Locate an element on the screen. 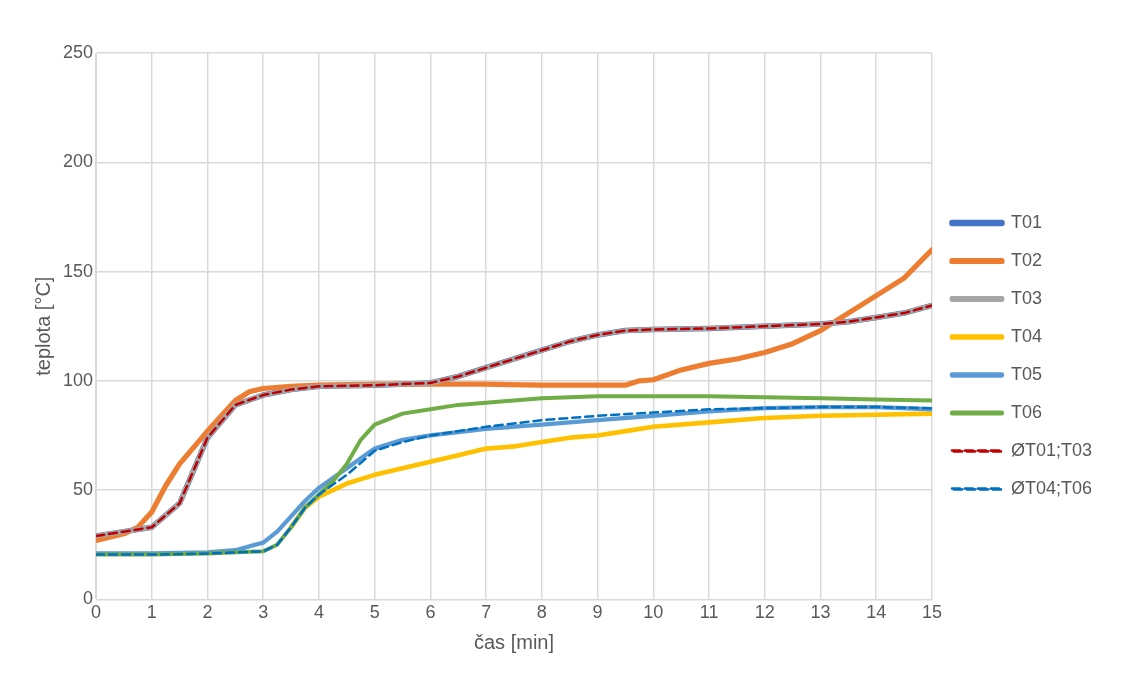 Image resolution: width=1130 pixels, height=687 pixels. x-tick-label: 11 is located at coordinates (709, 612).